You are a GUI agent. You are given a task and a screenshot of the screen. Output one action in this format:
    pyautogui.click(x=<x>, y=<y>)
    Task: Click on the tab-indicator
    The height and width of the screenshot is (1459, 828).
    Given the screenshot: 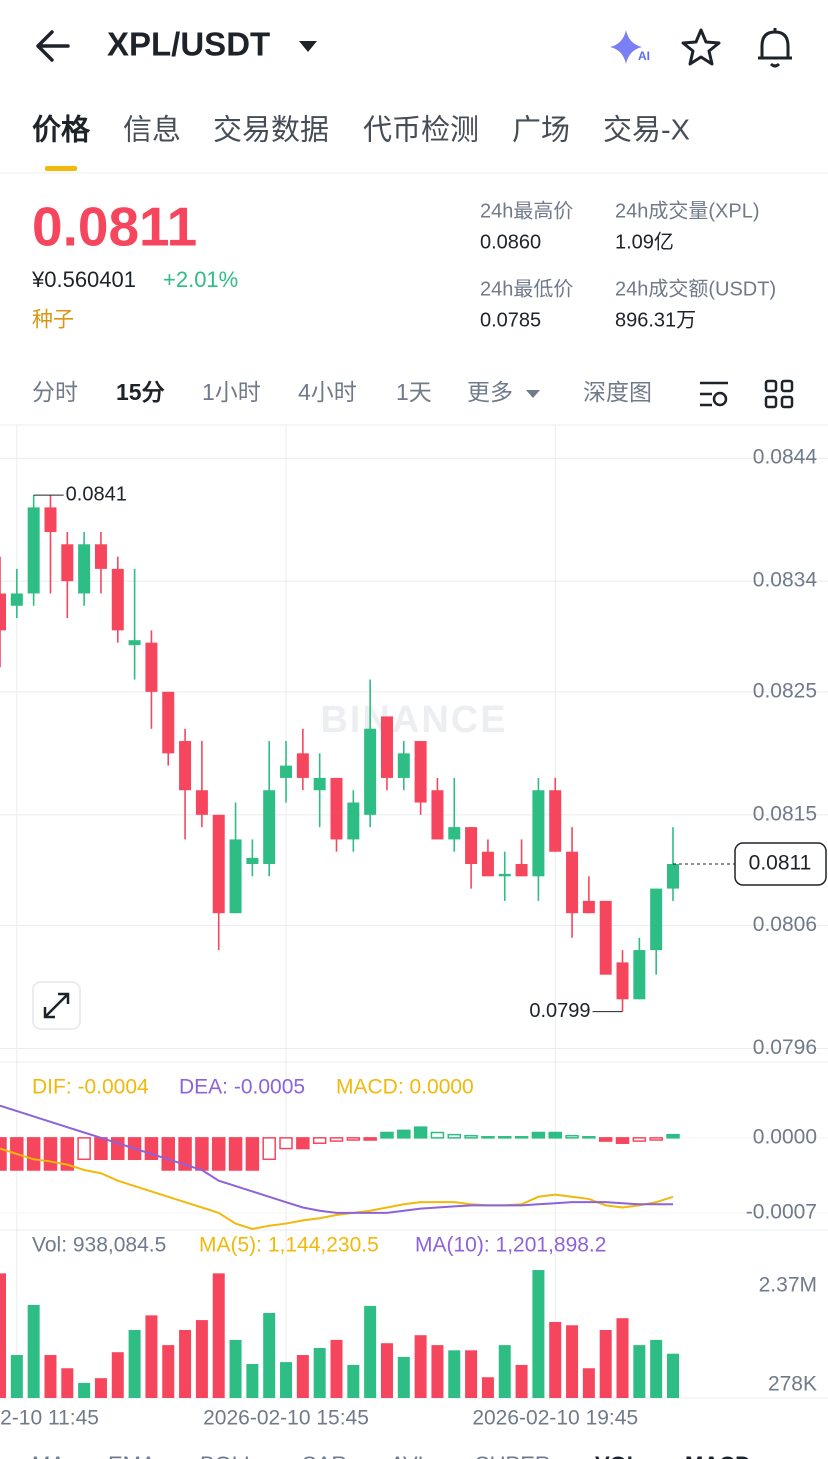 What is the action you would take?
    pyautogui.click(x=61, y=168)
    